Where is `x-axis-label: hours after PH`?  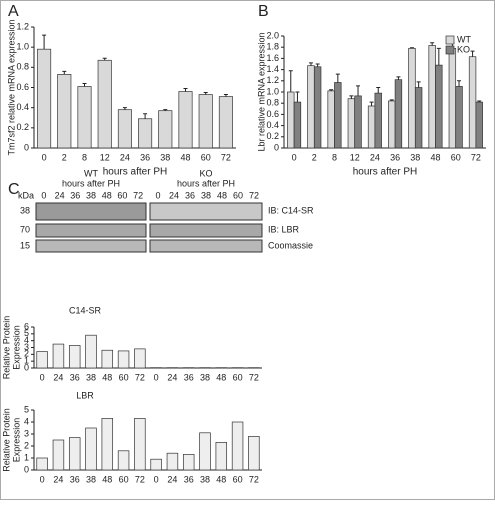
x-axis-label: hours after PH is located at coordinates (385, 172).